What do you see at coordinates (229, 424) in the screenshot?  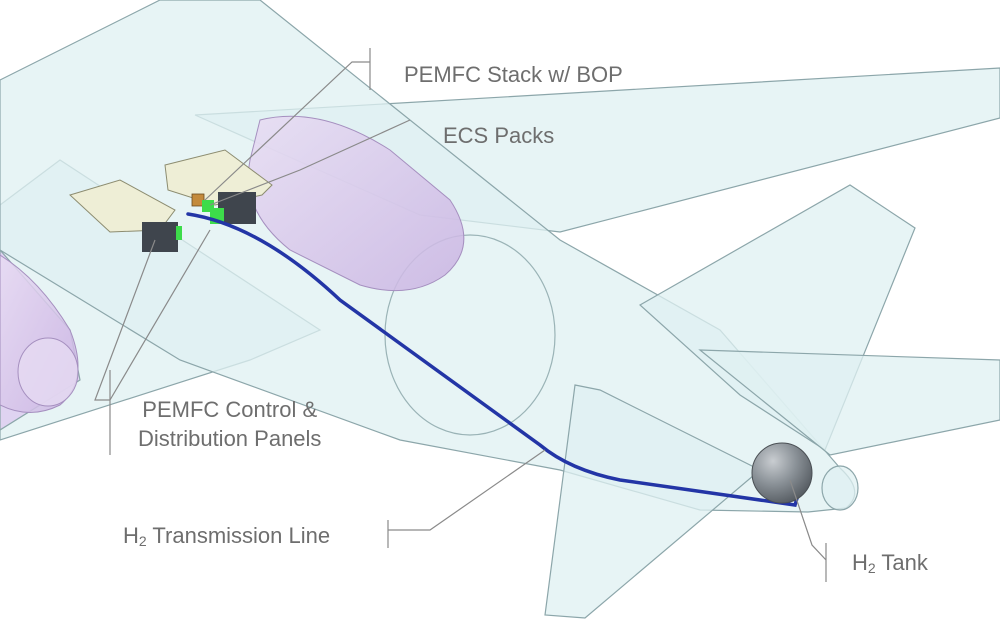 I see `label-pemfc-panels: PEMFC Control & Distribution Panels` at bounding box center [229, 424].